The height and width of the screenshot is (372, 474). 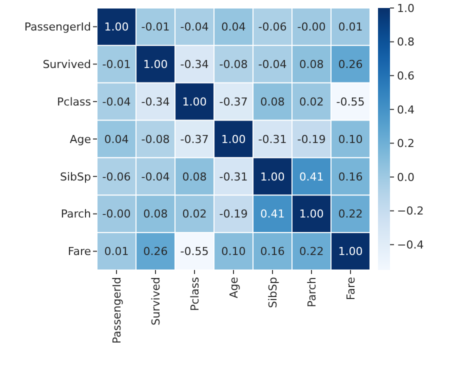 I want to click on y-tick-label: Pclass, so click(x=74, y=101).